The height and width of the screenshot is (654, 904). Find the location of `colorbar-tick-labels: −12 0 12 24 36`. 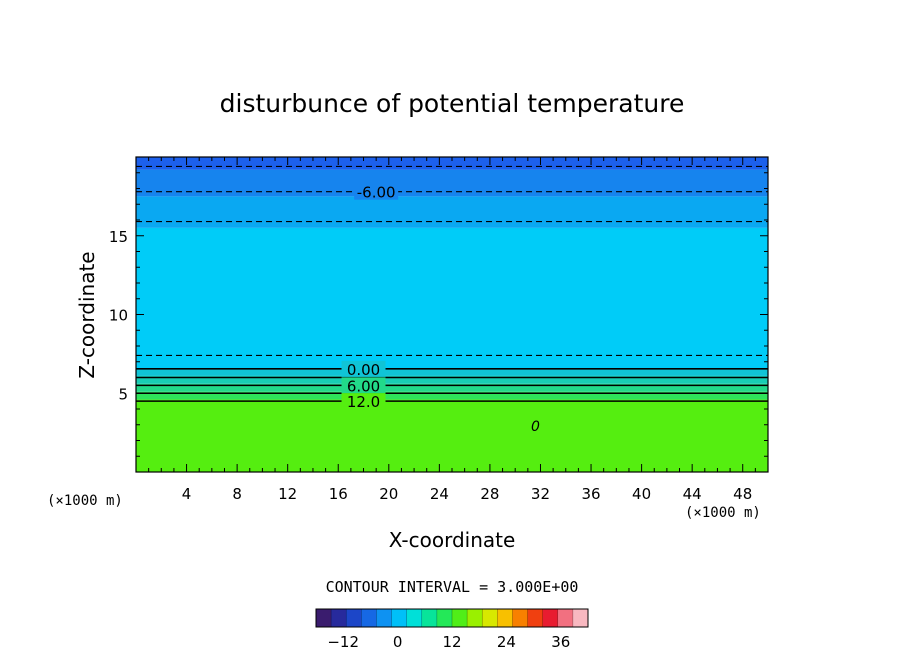

colorbar-tick-labels: −12 0 12 24 36 is located at coordinates (448, 642).